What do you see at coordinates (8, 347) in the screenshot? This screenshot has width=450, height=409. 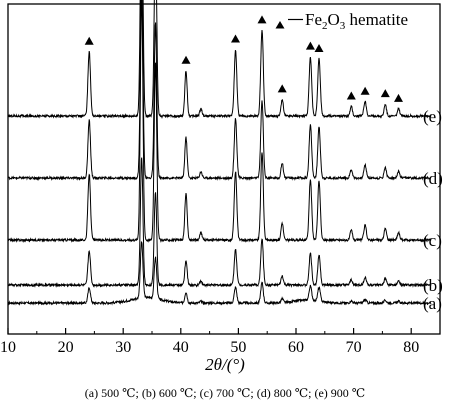 I see `x-tick-label: 10` at bounding box center [8, 347].